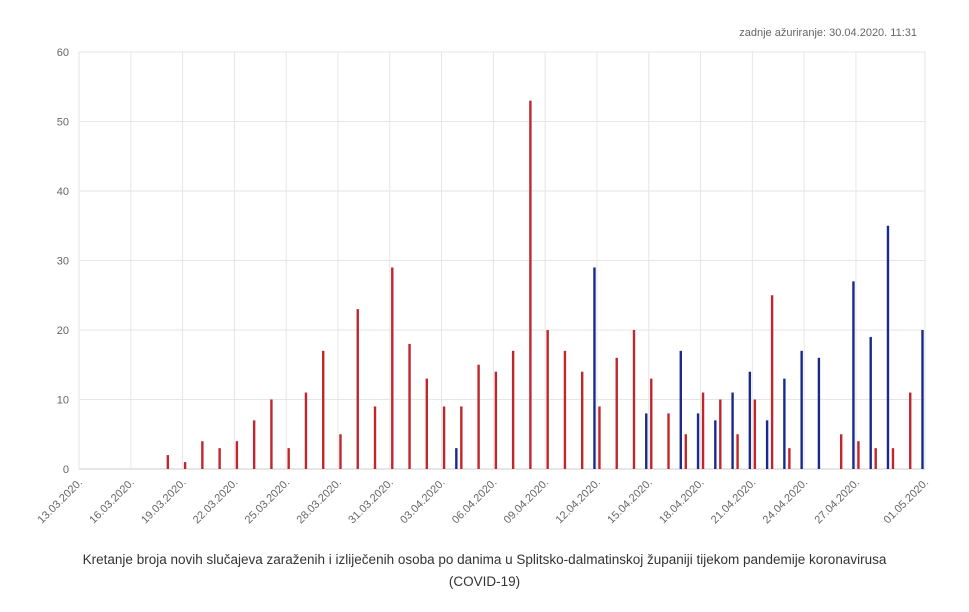 This screenshot has height=612, width=969. I want to click on x-tick-label: 19.03.2020., so click(164, 502).